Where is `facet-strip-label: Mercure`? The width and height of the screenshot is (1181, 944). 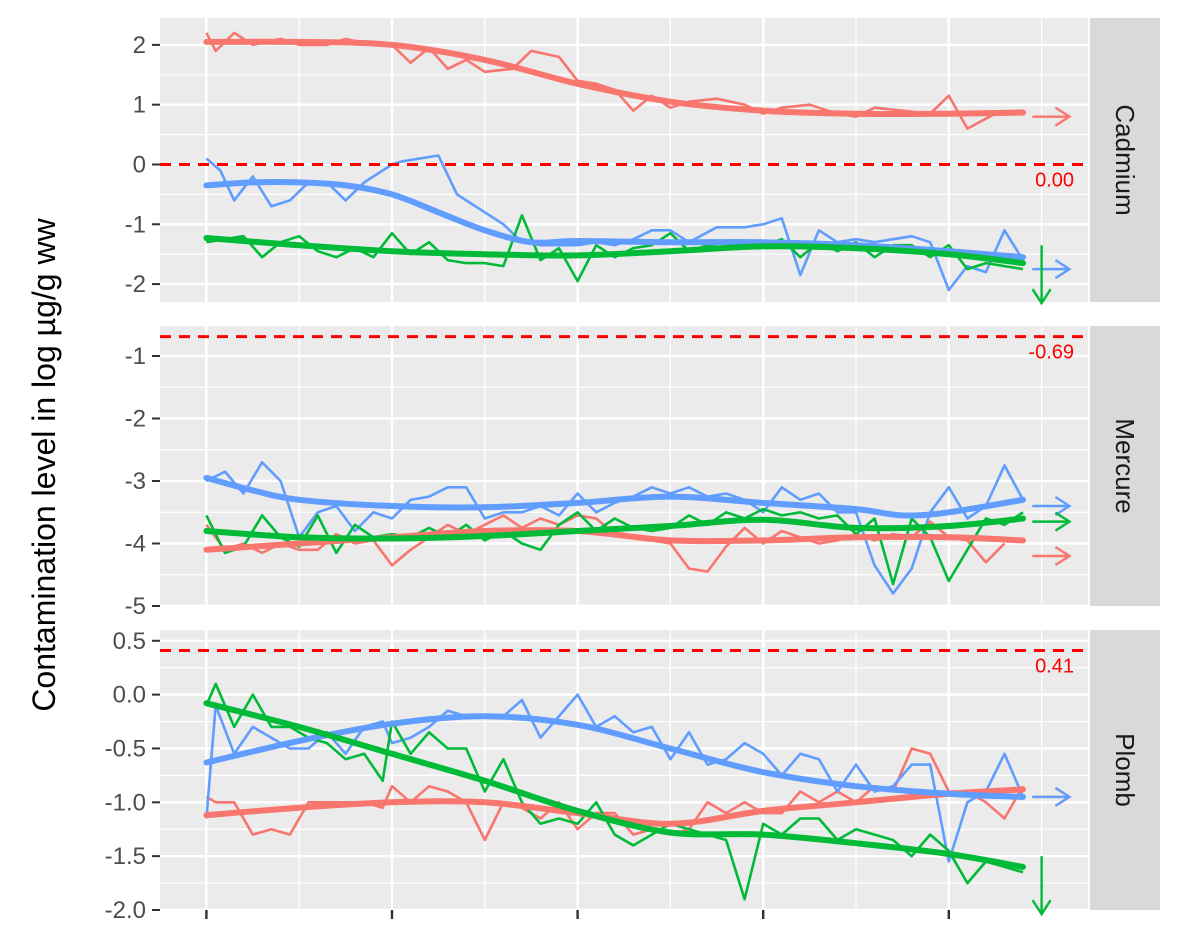 facet-strip-label: Mercure is located at coordinates (1125, 465).